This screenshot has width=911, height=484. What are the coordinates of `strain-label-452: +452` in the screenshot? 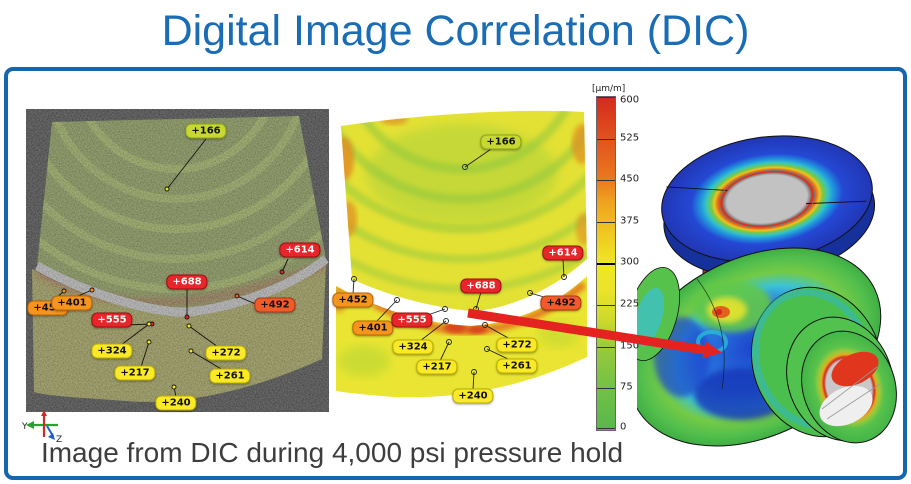 It's located at (353, 300).